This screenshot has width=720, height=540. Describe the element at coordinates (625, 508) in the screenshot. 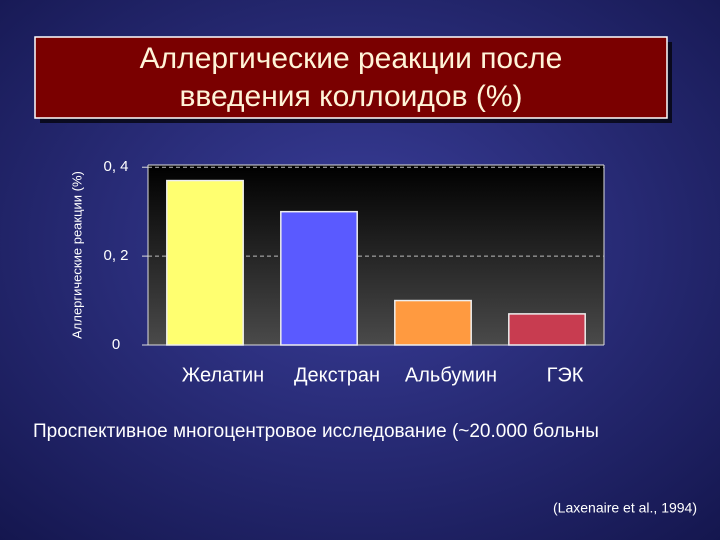

I see `source: (Laxenaire et al., 1994)` at that location.